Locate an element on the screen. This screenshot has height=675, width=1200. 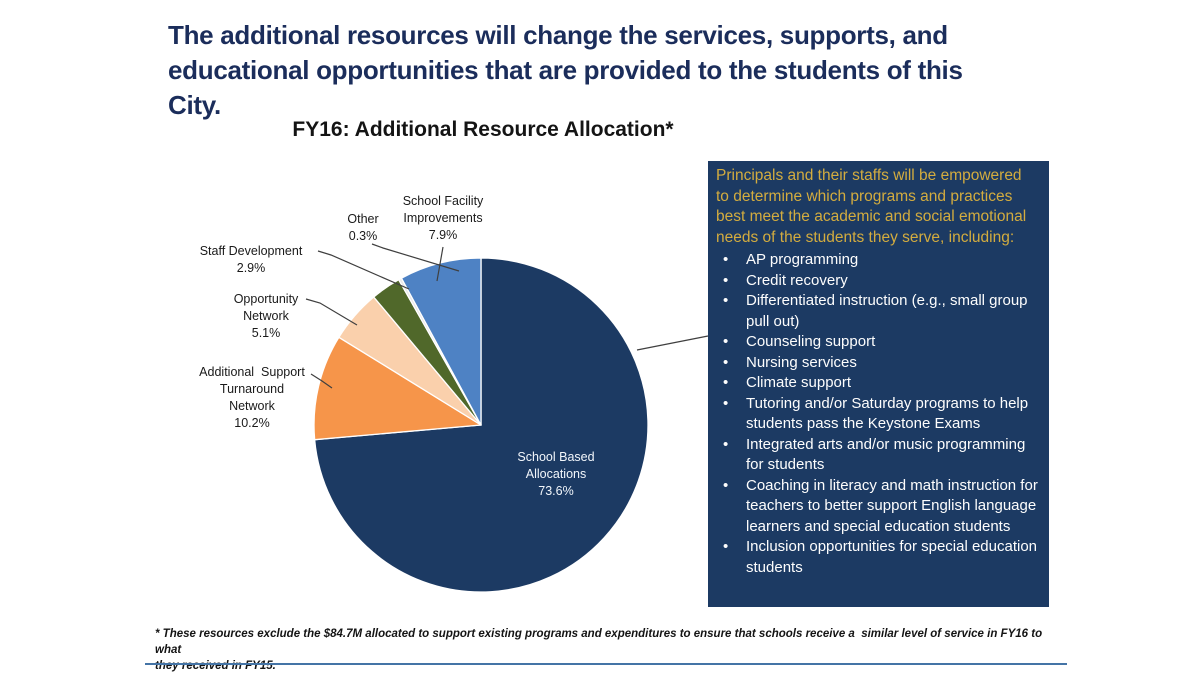
leader-line-school-facility is located at coordinates (440, 264).